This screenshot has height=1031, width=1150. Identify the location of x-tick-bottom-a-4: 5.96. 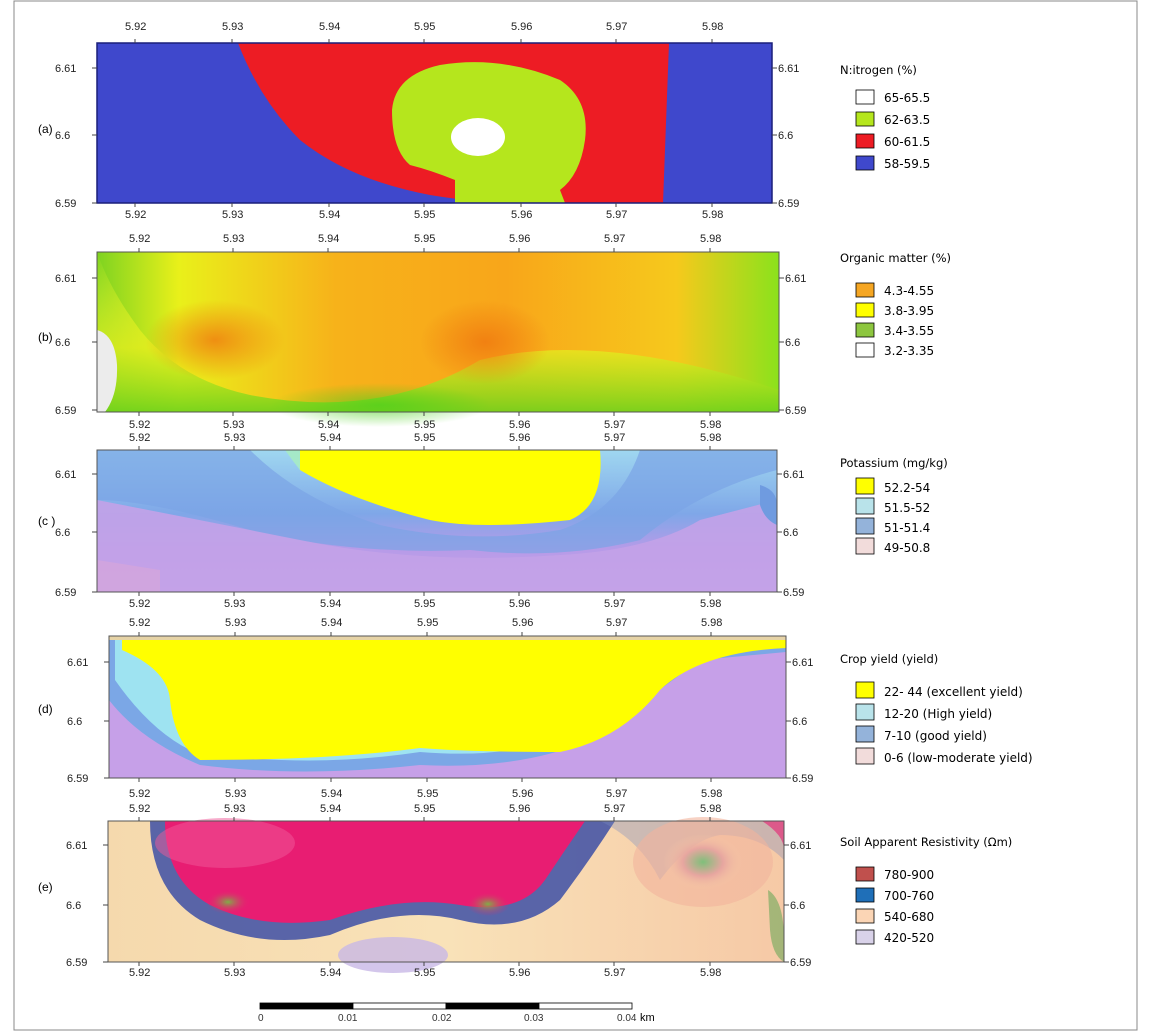
(521, 215).